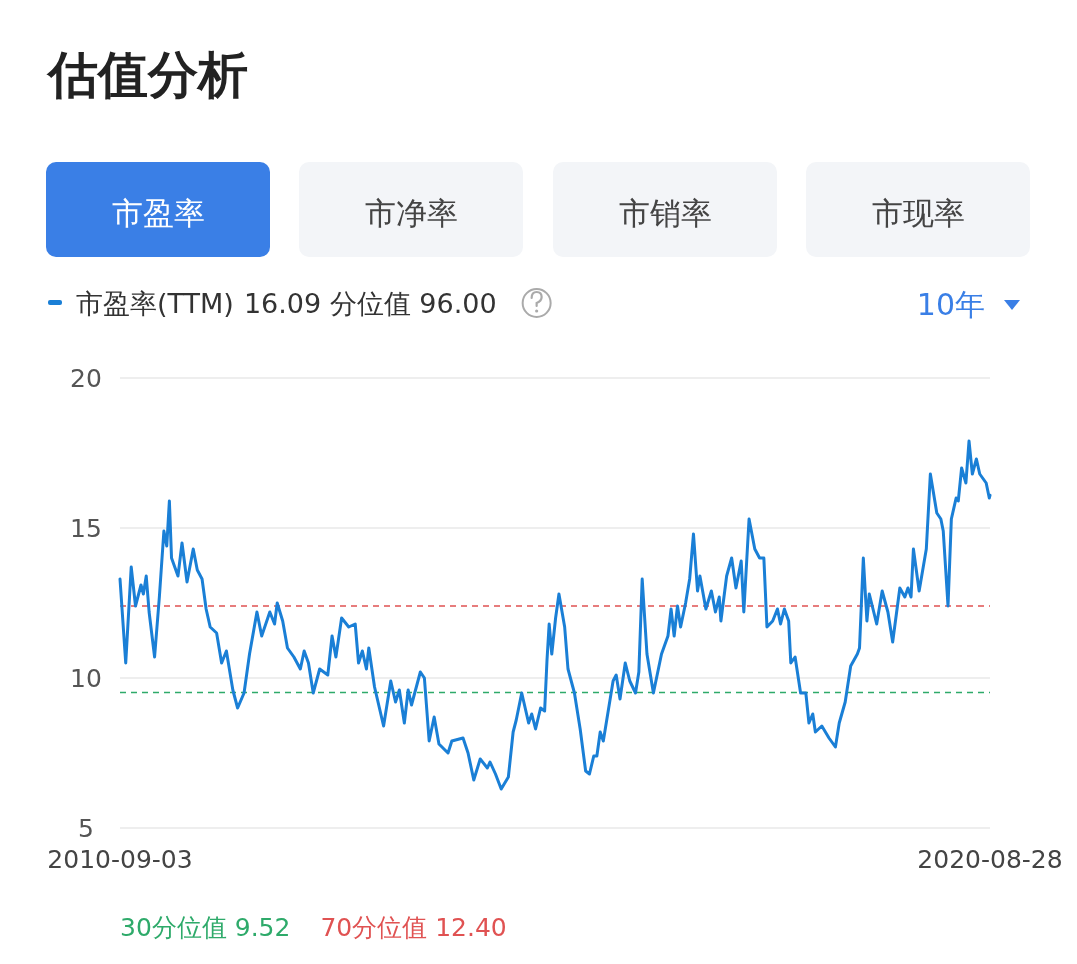  I want to click on y-tick-label: 15, so click(86, 528).